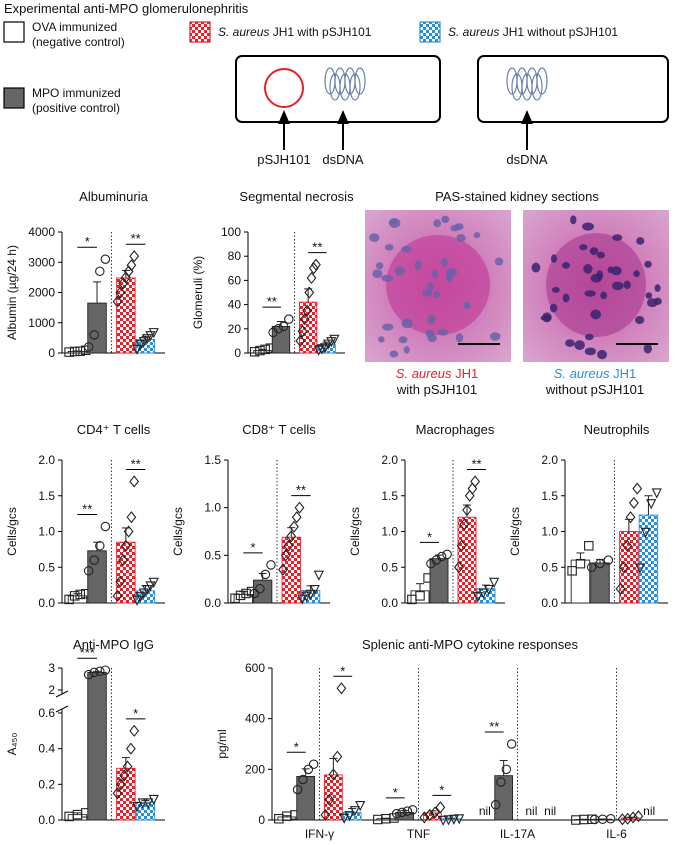 The width and height of the screenshot is (681, 845). Describe the element at coordinates (558, 32) in the screenshot. I see `legend-text: JH1 without pSJH101` at that location.